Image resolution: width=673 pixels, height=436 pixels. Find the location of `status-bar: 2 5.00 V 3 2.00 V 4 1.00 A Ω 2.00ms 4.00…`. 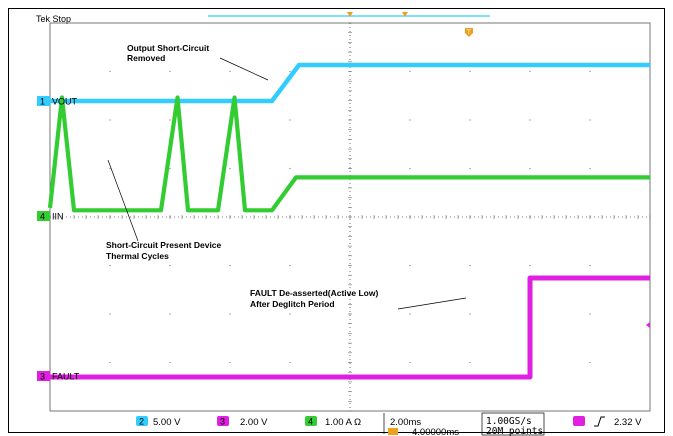

status-bar: 2 5.00 V 3 2.00 V 4 1.00 A Ω 2.00ms 4.00… is located at coordinates (389, 424).